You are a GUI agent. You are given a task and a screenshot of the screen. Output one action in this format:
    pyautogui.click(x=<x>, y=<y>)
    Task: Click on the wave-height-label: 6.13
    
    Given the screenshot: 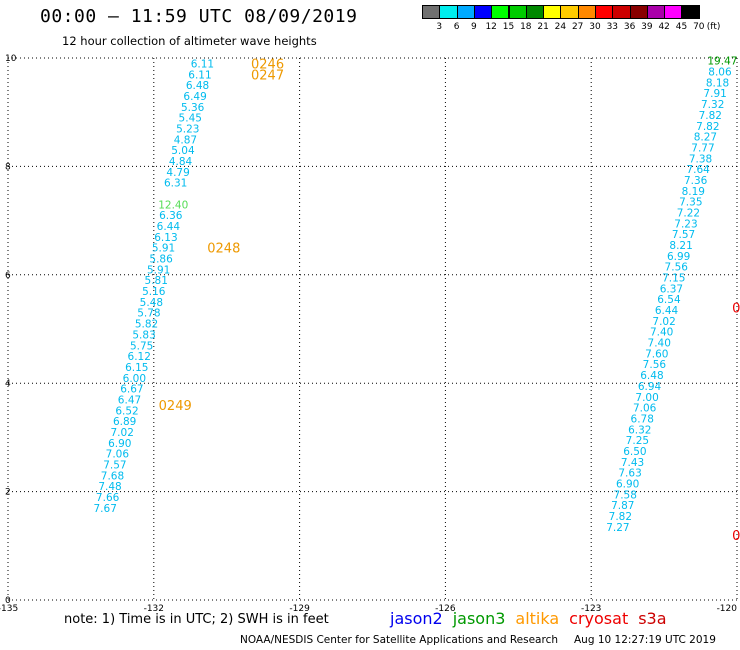 What is the action you would take?
    pyautogui.click(x=165, y=238)
    